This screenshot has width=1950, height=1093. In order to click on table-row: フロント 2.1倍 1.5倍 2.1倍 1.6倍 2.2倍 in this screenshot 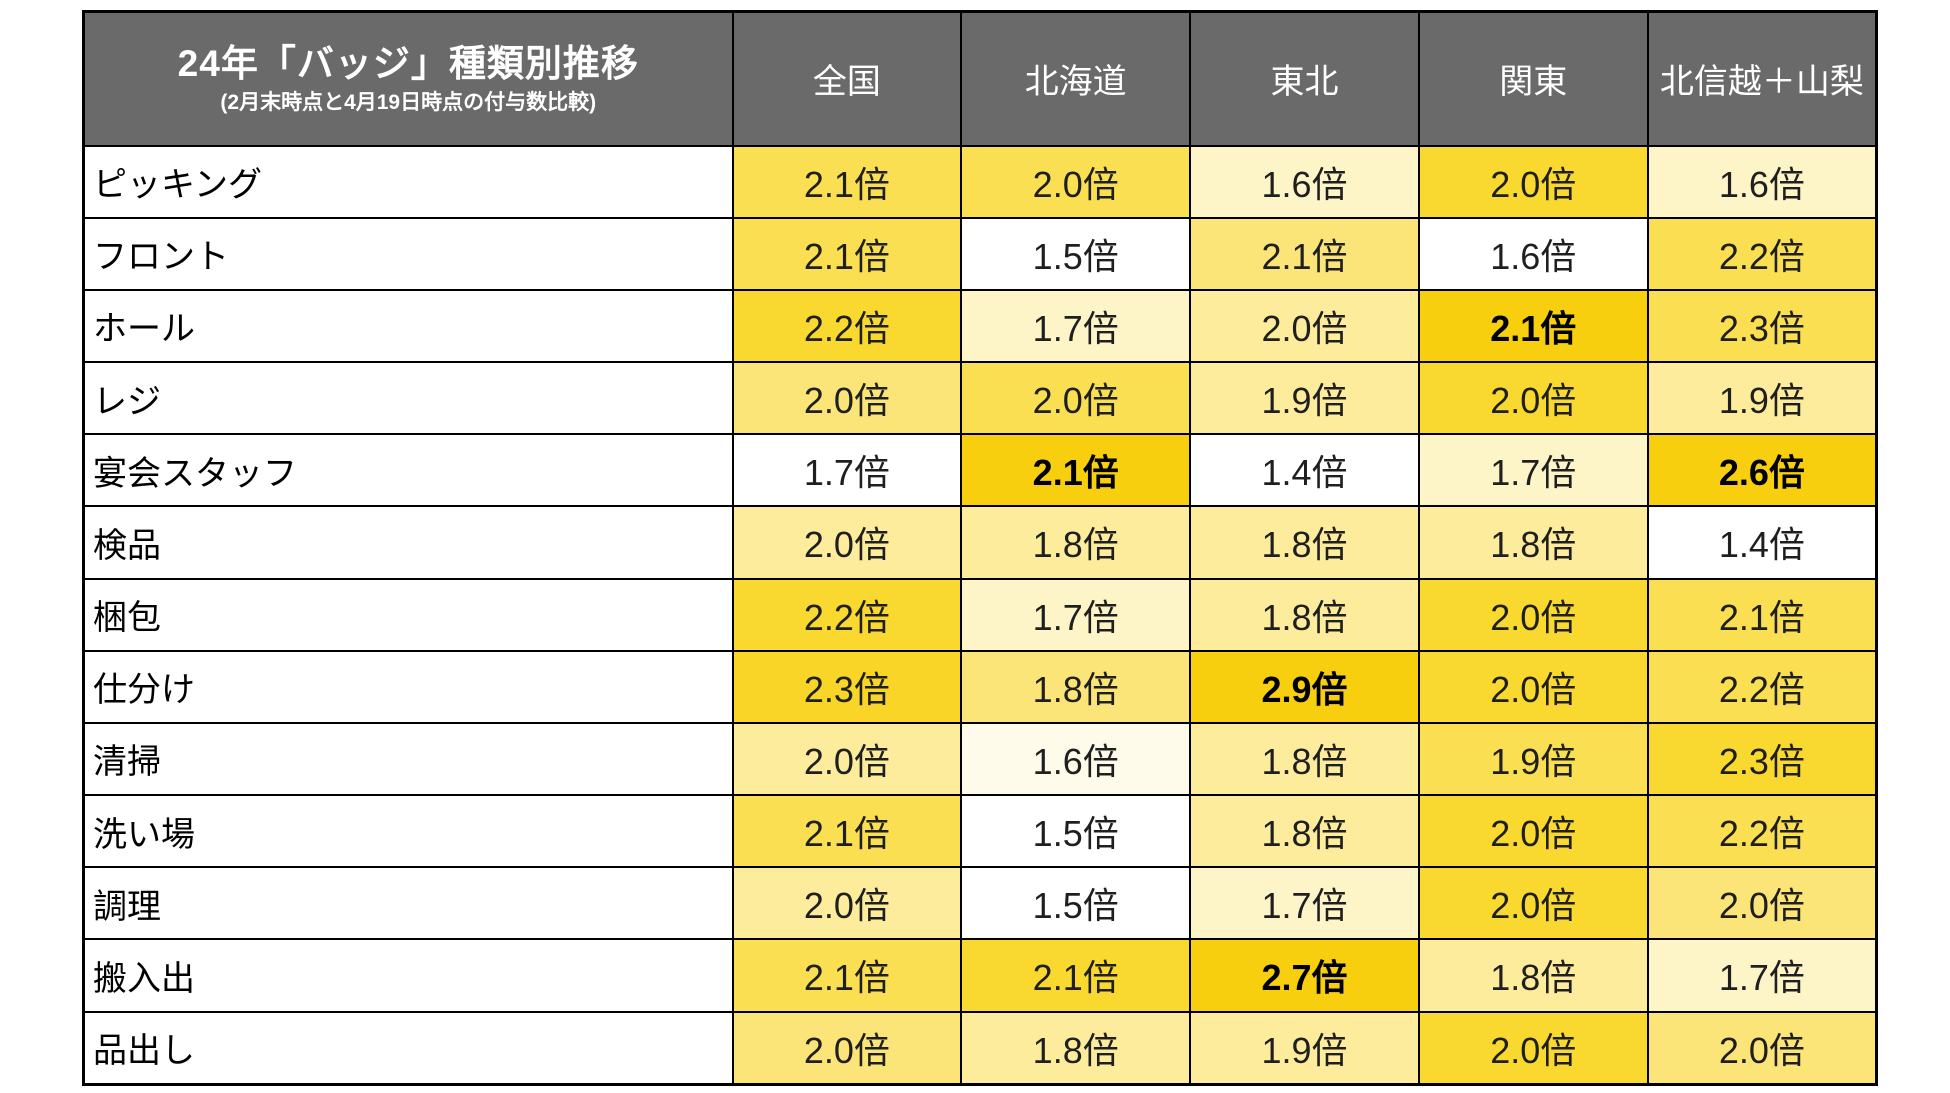, I will do `click(980, 253)`.